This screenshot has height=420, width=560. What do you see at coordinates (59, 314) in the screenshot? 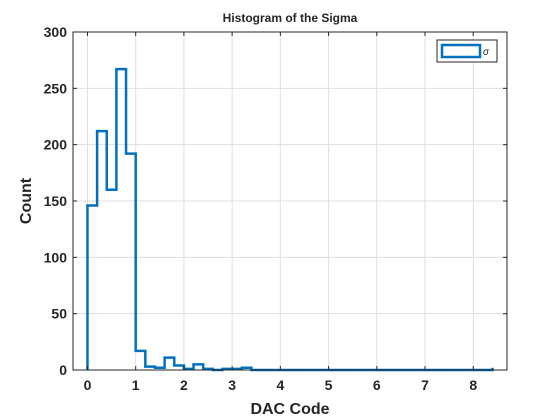
I see `y-tick-label: 50` at bounding box center [59, 314].